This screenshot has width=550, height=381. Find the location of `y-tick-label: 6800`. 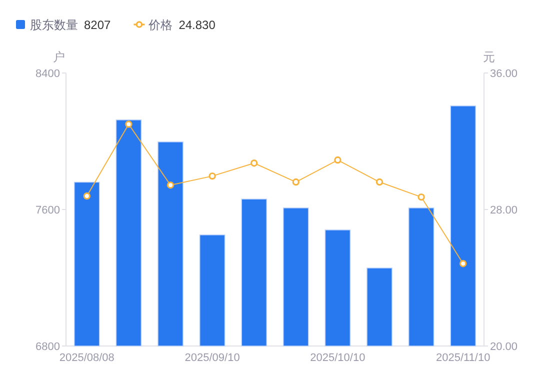

y-tick-label: 6800 is located at coordinates (48, 347).